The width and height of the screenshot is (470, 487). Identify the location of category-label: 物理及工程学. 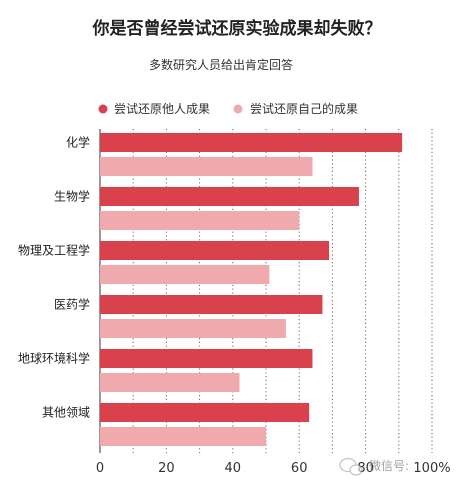
(54, 250).